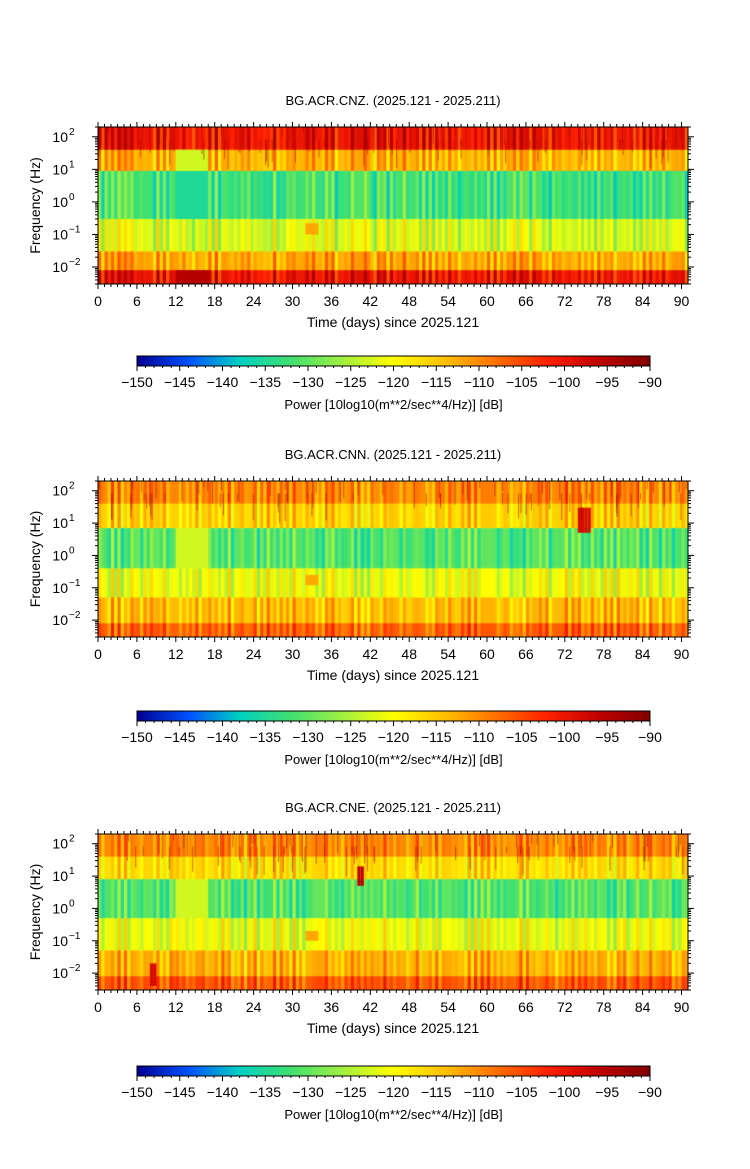 The height and width of the screenshot is (1169, 750). What do you see at coordinates (265, 737) in the screenshot?
I see `colorbar-tick-label: −135` at bounding box center [265, 737].